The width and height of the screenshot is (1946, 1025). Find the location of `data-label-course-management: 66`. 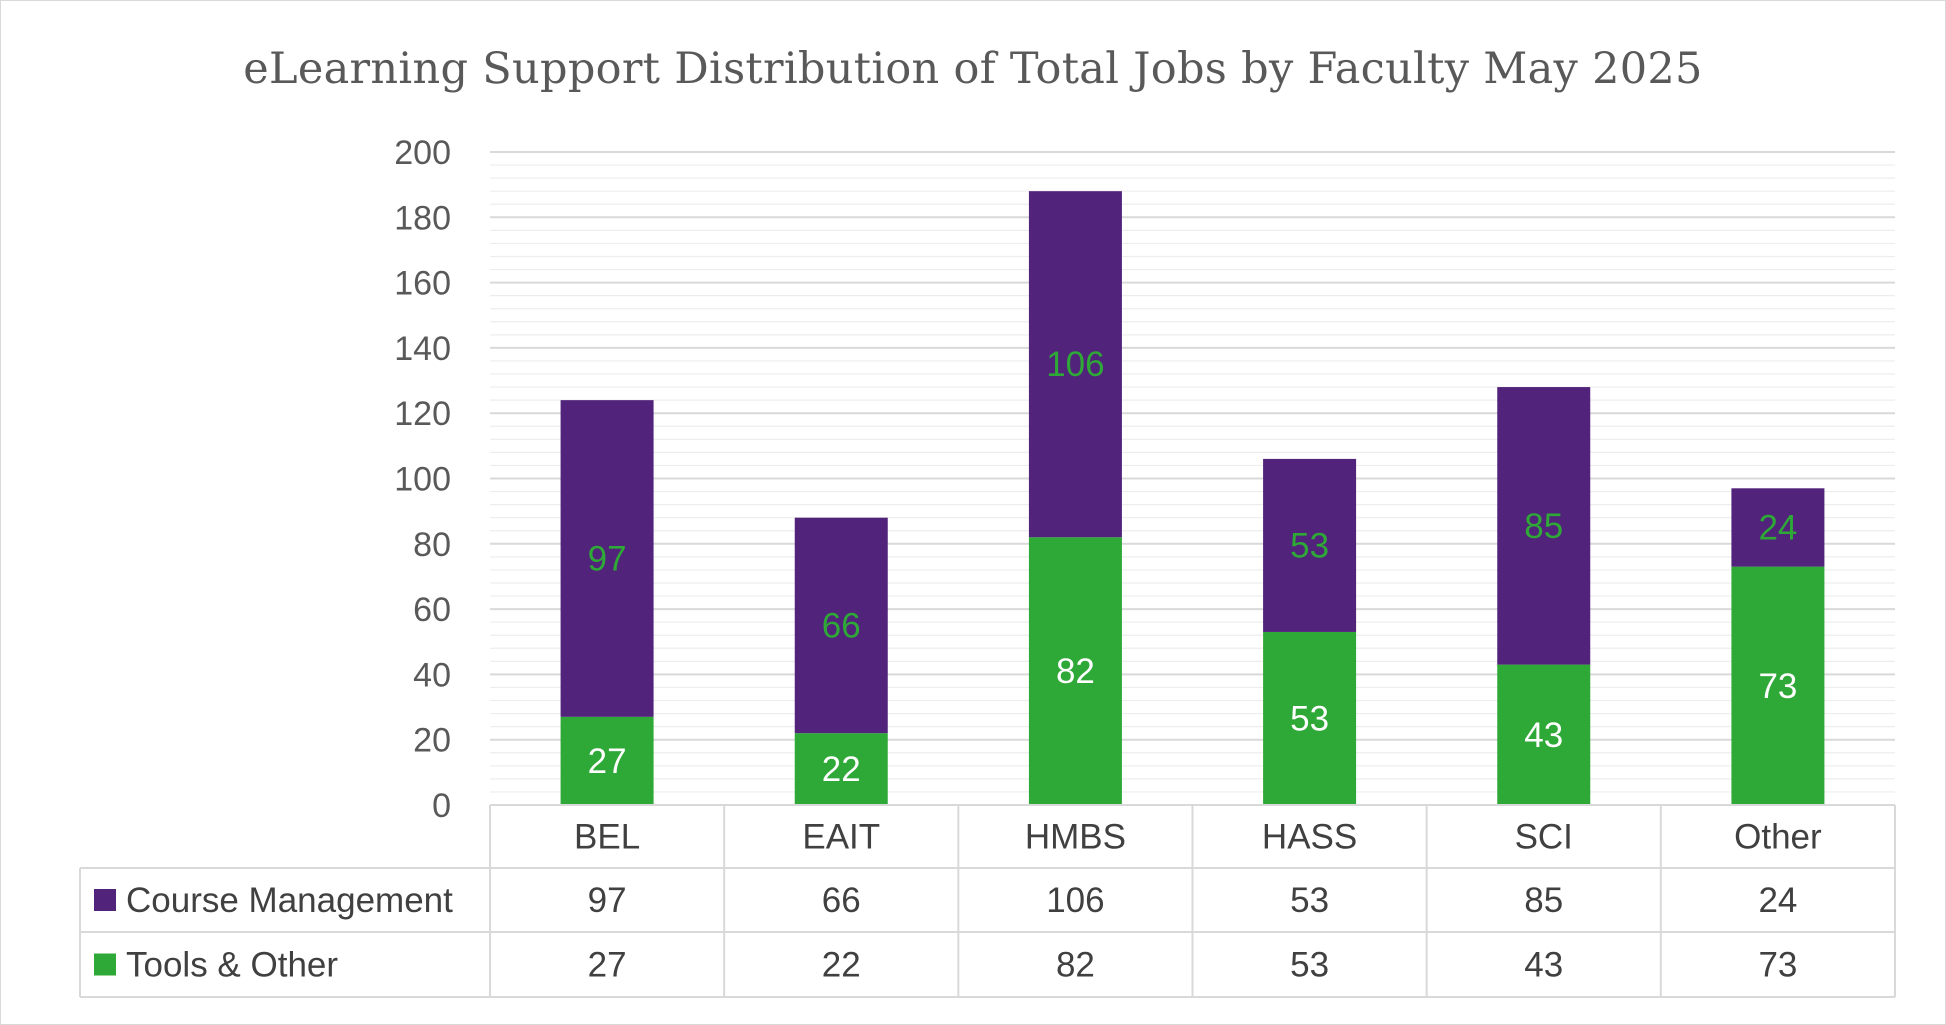

data-label-course-management: 66 is located at coordinates (841, 625).